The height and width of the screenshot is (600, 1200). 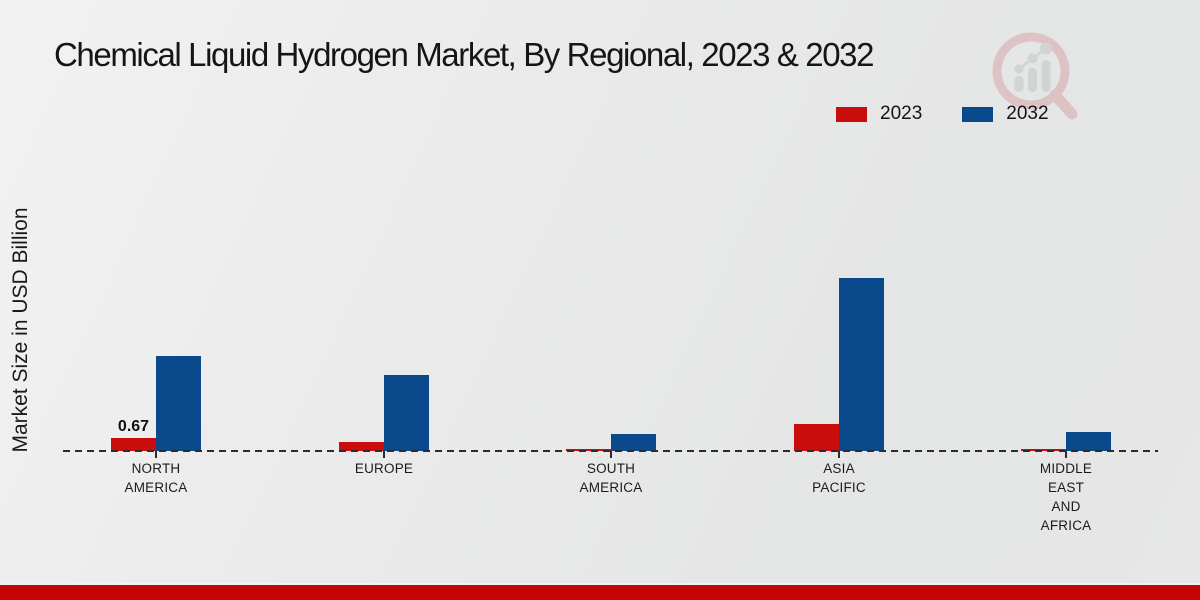 What do you see at coordinates (156, 454) in the screenshot?
I see `x-axis-tick-north-america` at bounding box center [156, 454].